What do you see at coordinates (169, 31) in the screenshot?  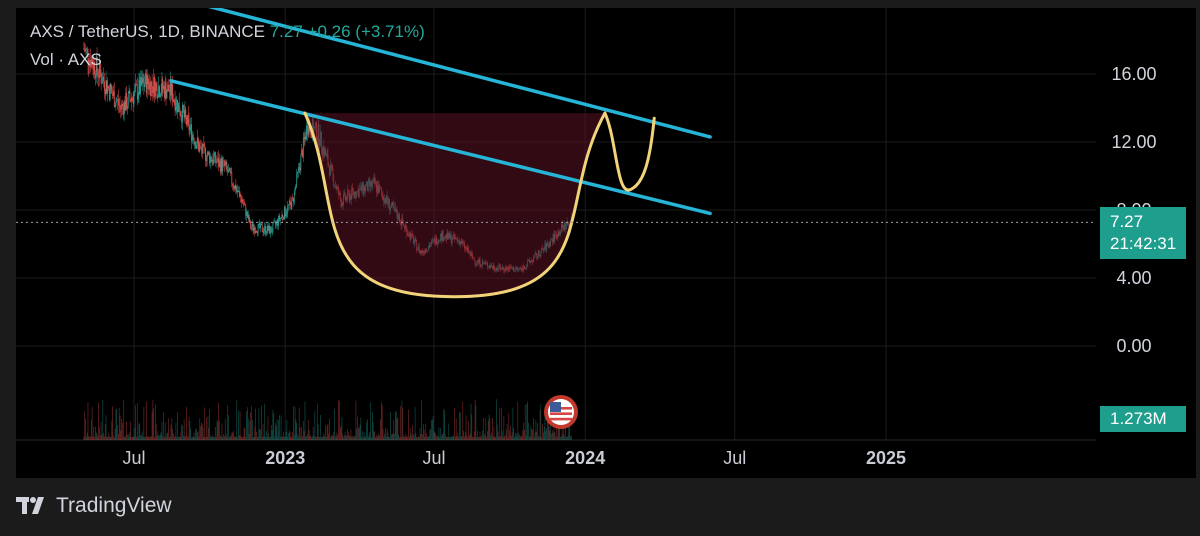 I see `interval: 1D` at bounding box center [169, 31].